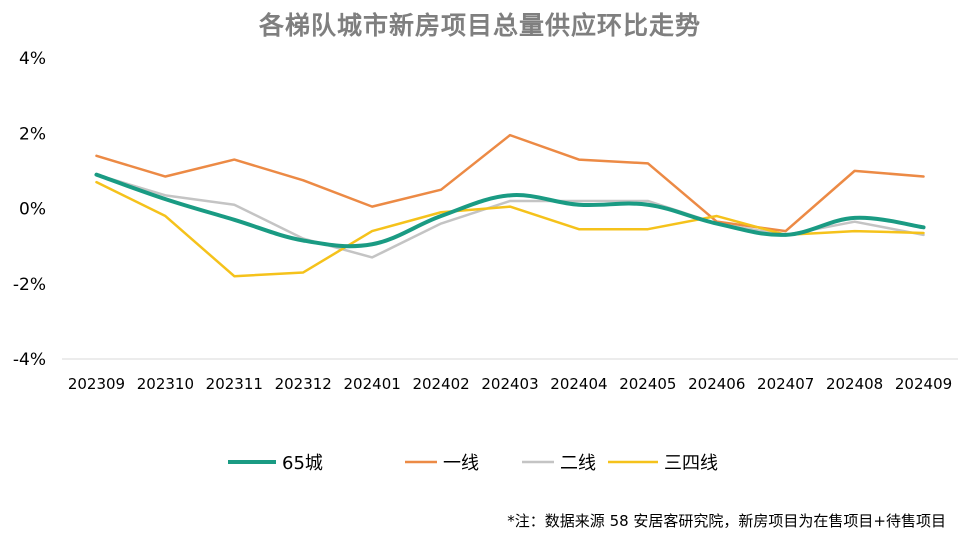 Image resolution: width=960 pixels, height=547 pixels. I want to click on x-tick-label: 202404, so click(578, 384).